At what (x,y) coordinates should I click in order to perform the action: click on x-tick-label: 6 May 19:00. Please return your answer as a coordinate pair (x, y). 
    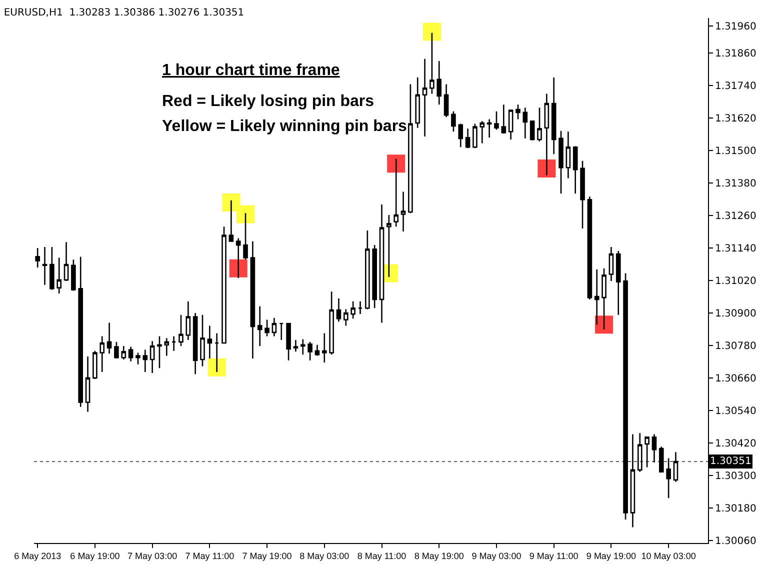
    Looking at the image, I should click on (95, 555).